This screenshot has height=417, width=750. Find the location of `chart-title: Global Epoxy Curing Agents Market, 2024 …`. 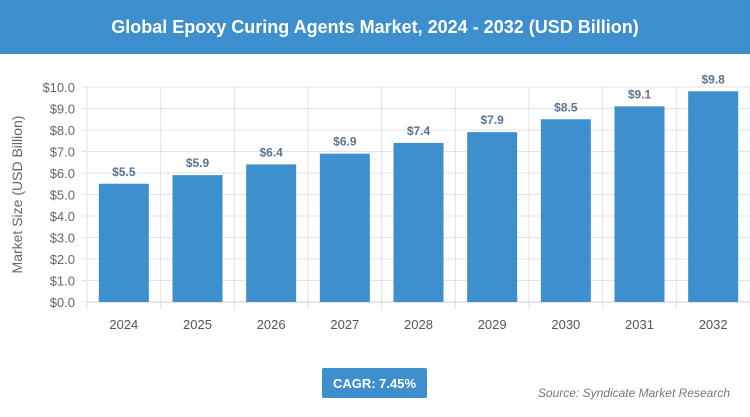

chart-title: Global Epoxy Curing Agents Market, 2024 … is located at coordinates (375, 27).